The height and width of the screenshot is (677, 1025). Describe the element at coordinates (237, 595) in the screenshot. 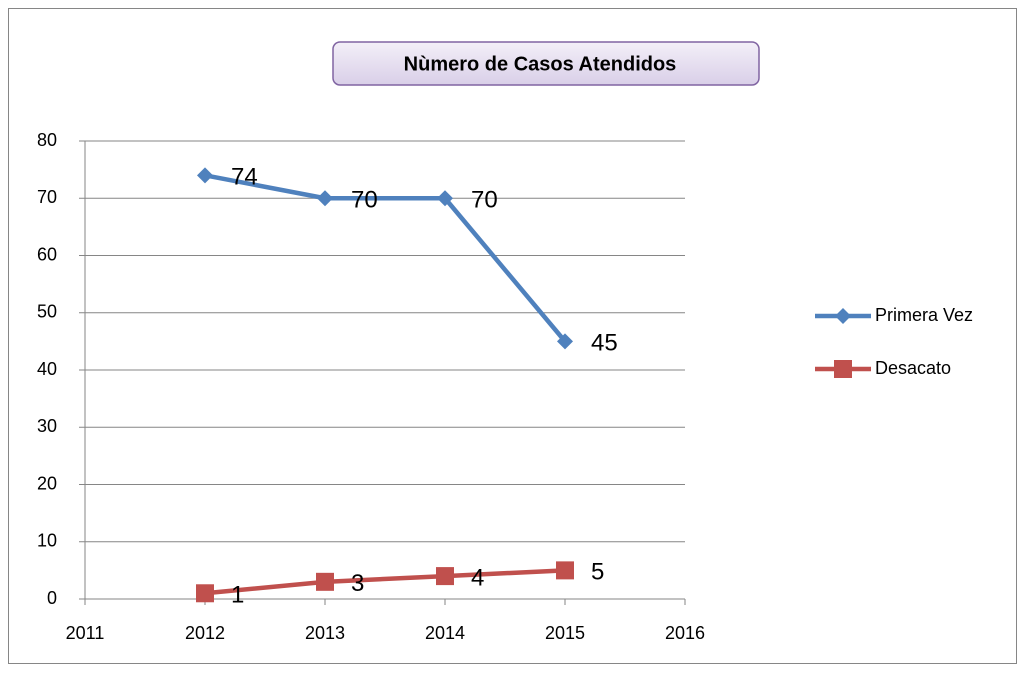

I see `data-label: 1` at that location.